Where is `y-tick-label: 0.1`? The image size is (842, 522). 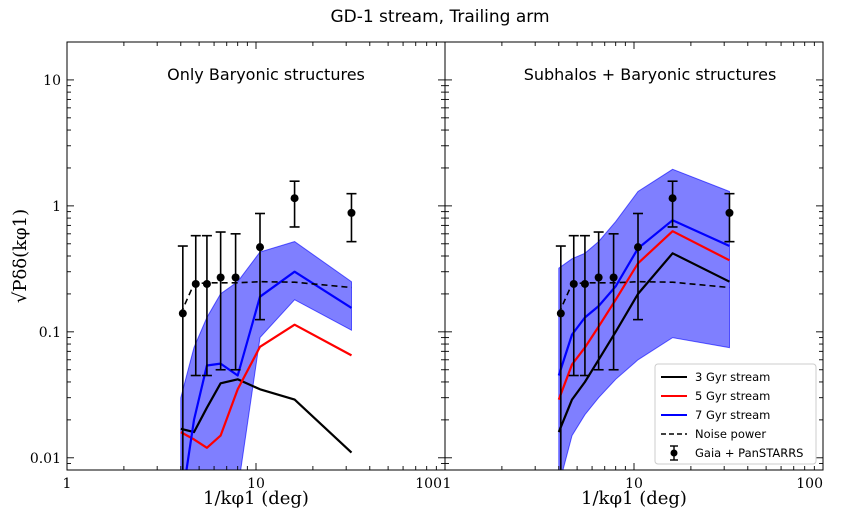
y-tick-label: 0.1 is located at coordinates (50, 333).